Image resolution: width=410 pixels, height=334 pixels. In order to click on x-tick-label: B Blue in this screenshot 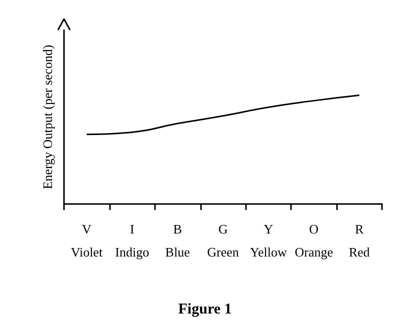, I will do `click(177, 241)`.